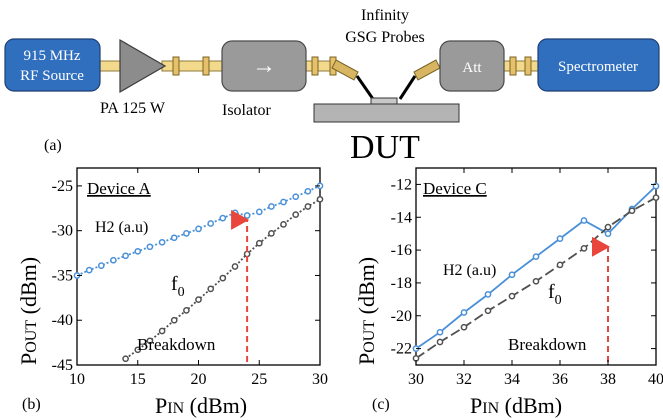 This screenshot has width=663, height=420. Describe the element at coordinates (401, 250) in the screenshot. I see `y-tick-label: -16` at that location.